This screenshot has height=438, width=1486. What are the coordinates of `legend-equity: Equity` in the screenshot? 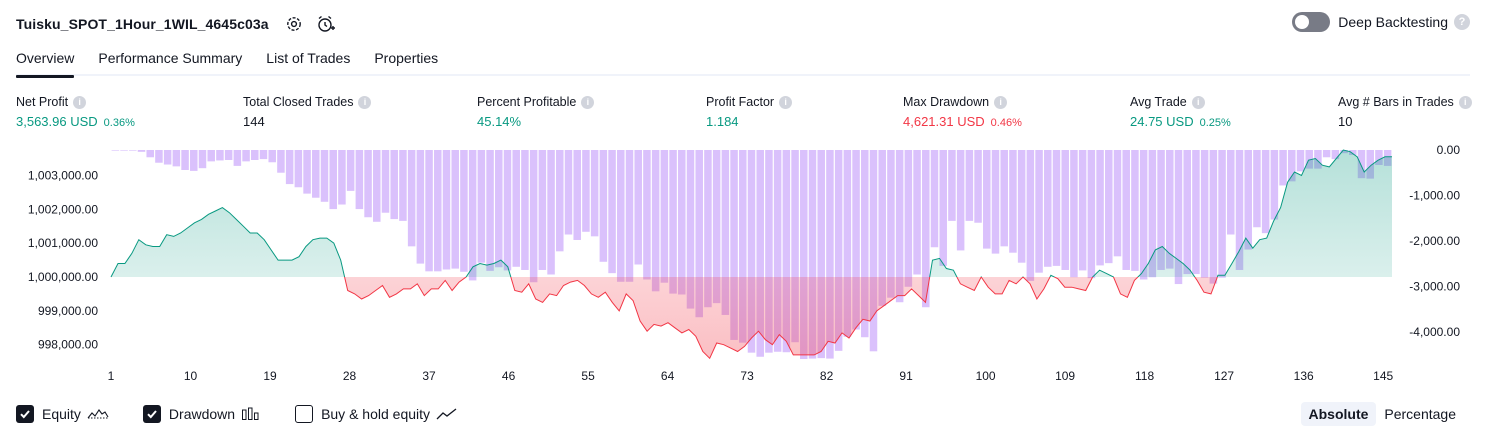 It's located at (62, 414).